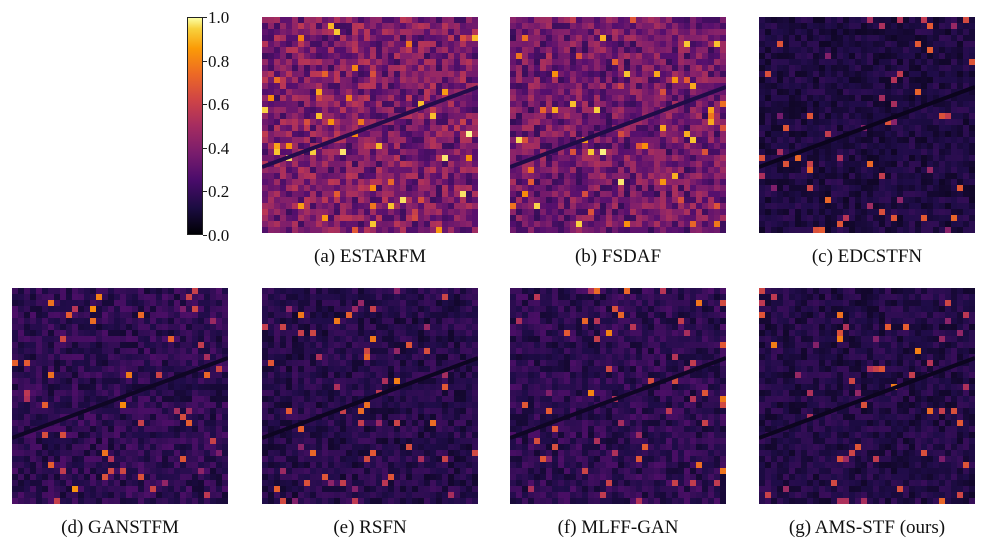 Image resolution: width=986 pixels, height=552 pixels. What do you see at coordinates (219, 104) in the screenshot?
I see `colorbar-tick-label: 0.6` at bounding box center [219, 104].